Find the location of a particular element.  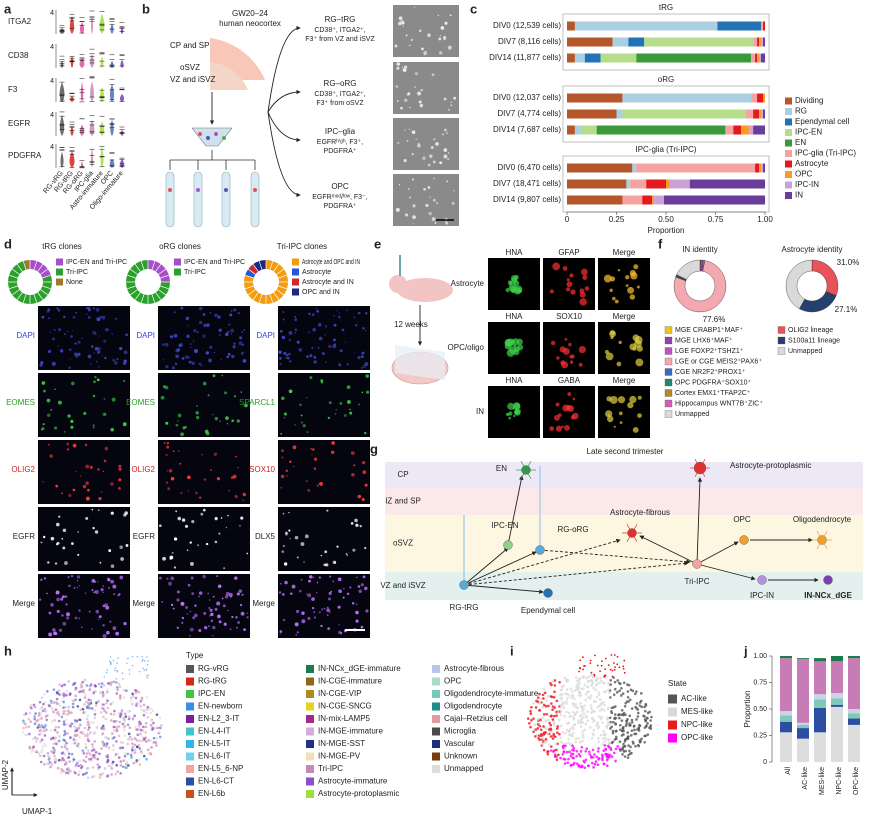

x-tick-label: 0.75 is located at coordinates (716, 219).